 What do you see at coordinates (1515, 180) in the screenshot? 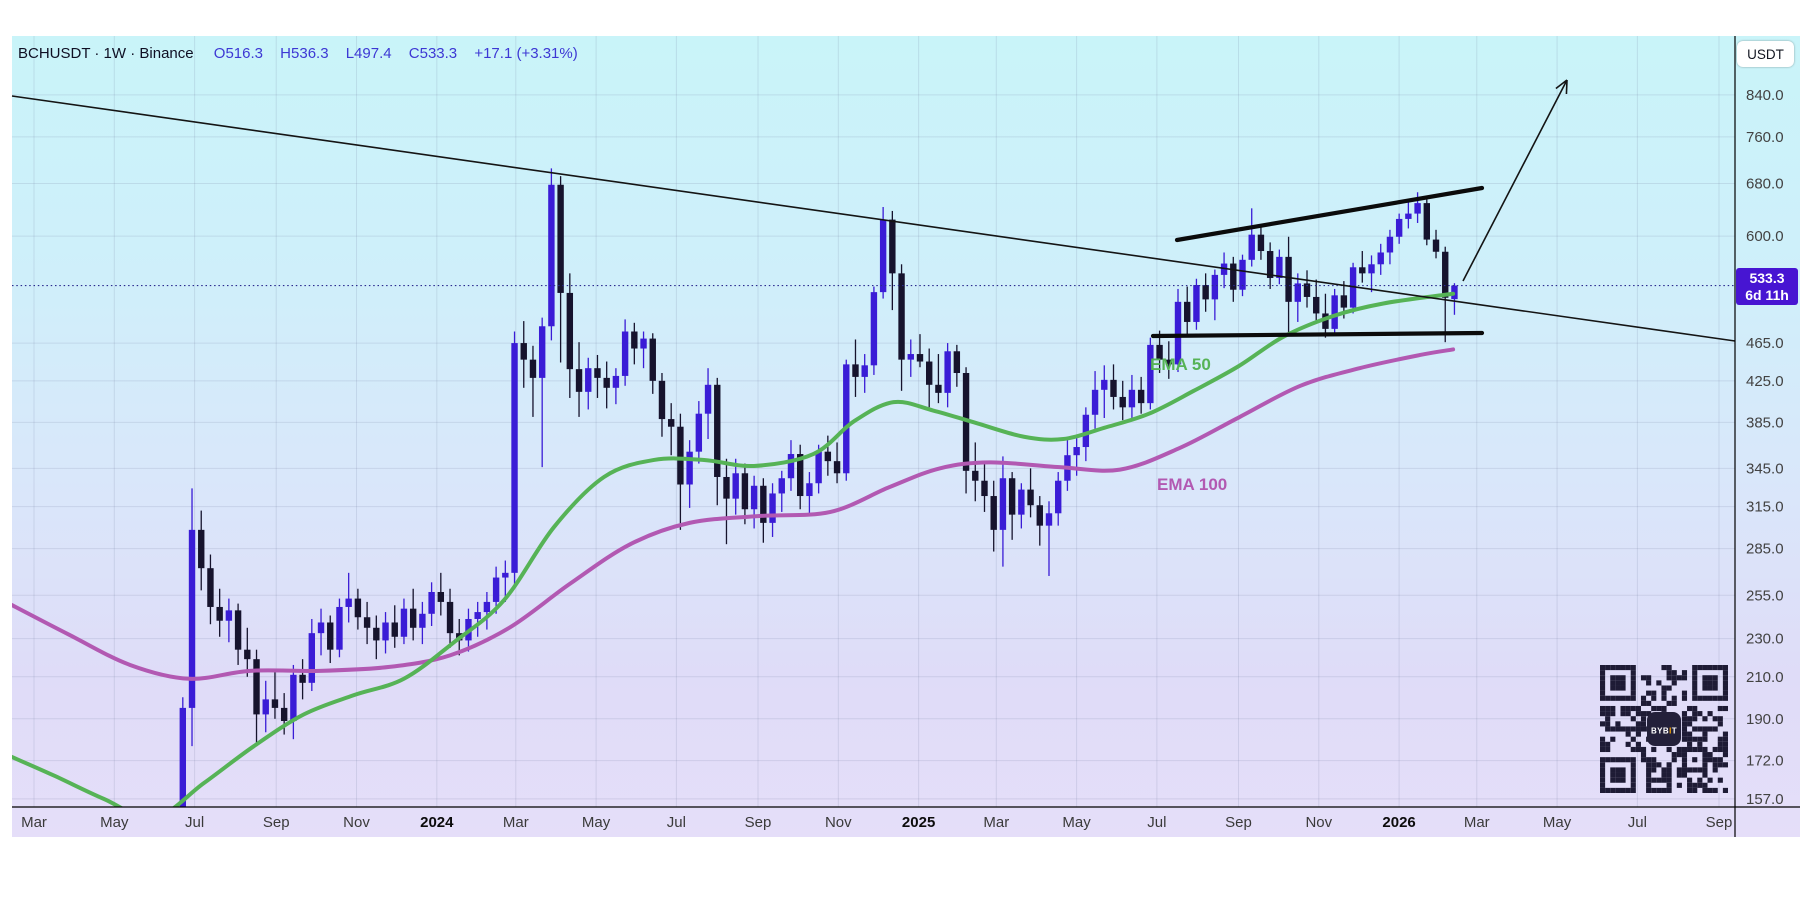
I see `projection-arrow` at bounding box center [1515, 180].